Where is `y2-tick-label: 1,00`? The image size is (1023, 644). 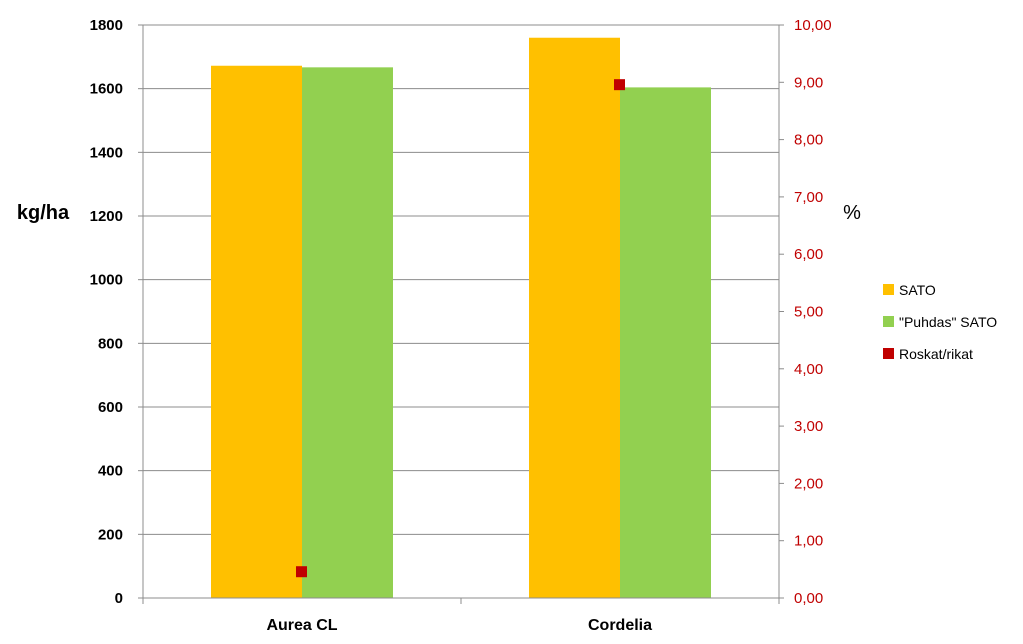 y2-tick-label: 1,00 is located at coordinates (808, 541).